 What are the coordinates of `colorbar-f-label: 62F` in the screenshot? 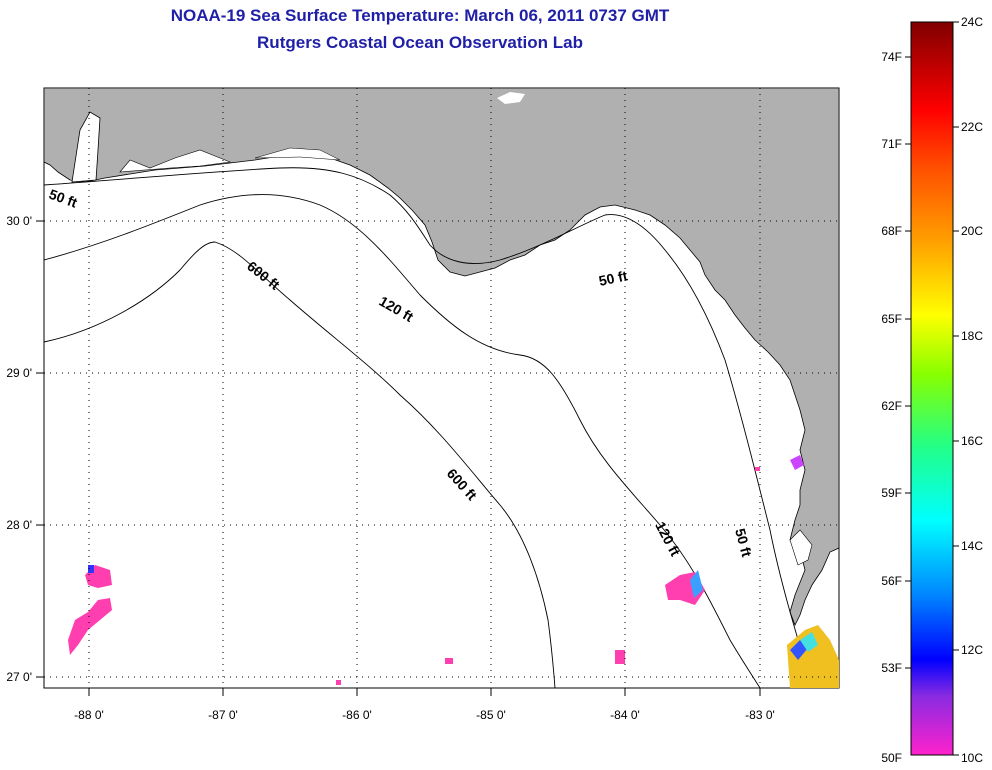 It's located at (891, 406).